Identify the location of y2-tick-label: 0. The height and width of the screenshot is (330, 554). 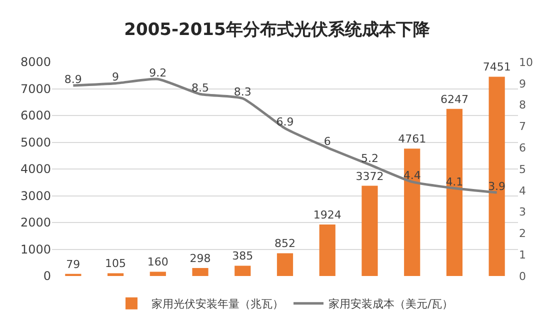
(522, 276).